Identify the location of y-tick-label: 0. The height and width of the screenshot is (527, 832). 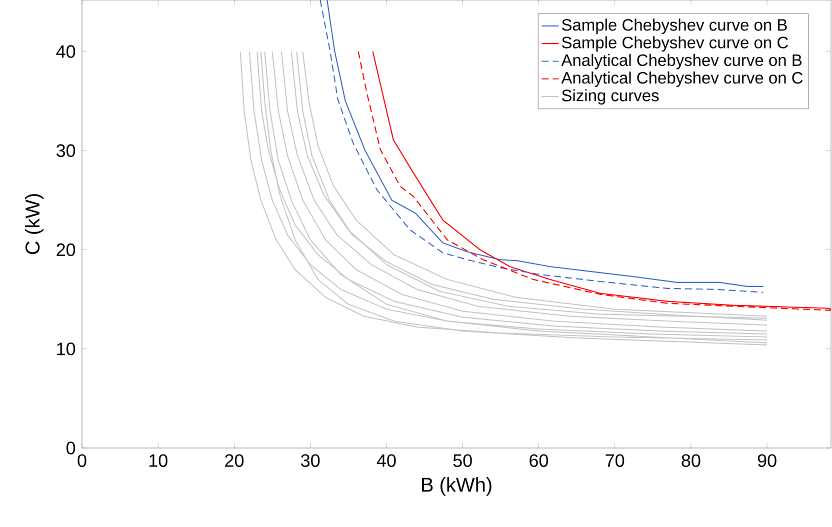
(71, 448).